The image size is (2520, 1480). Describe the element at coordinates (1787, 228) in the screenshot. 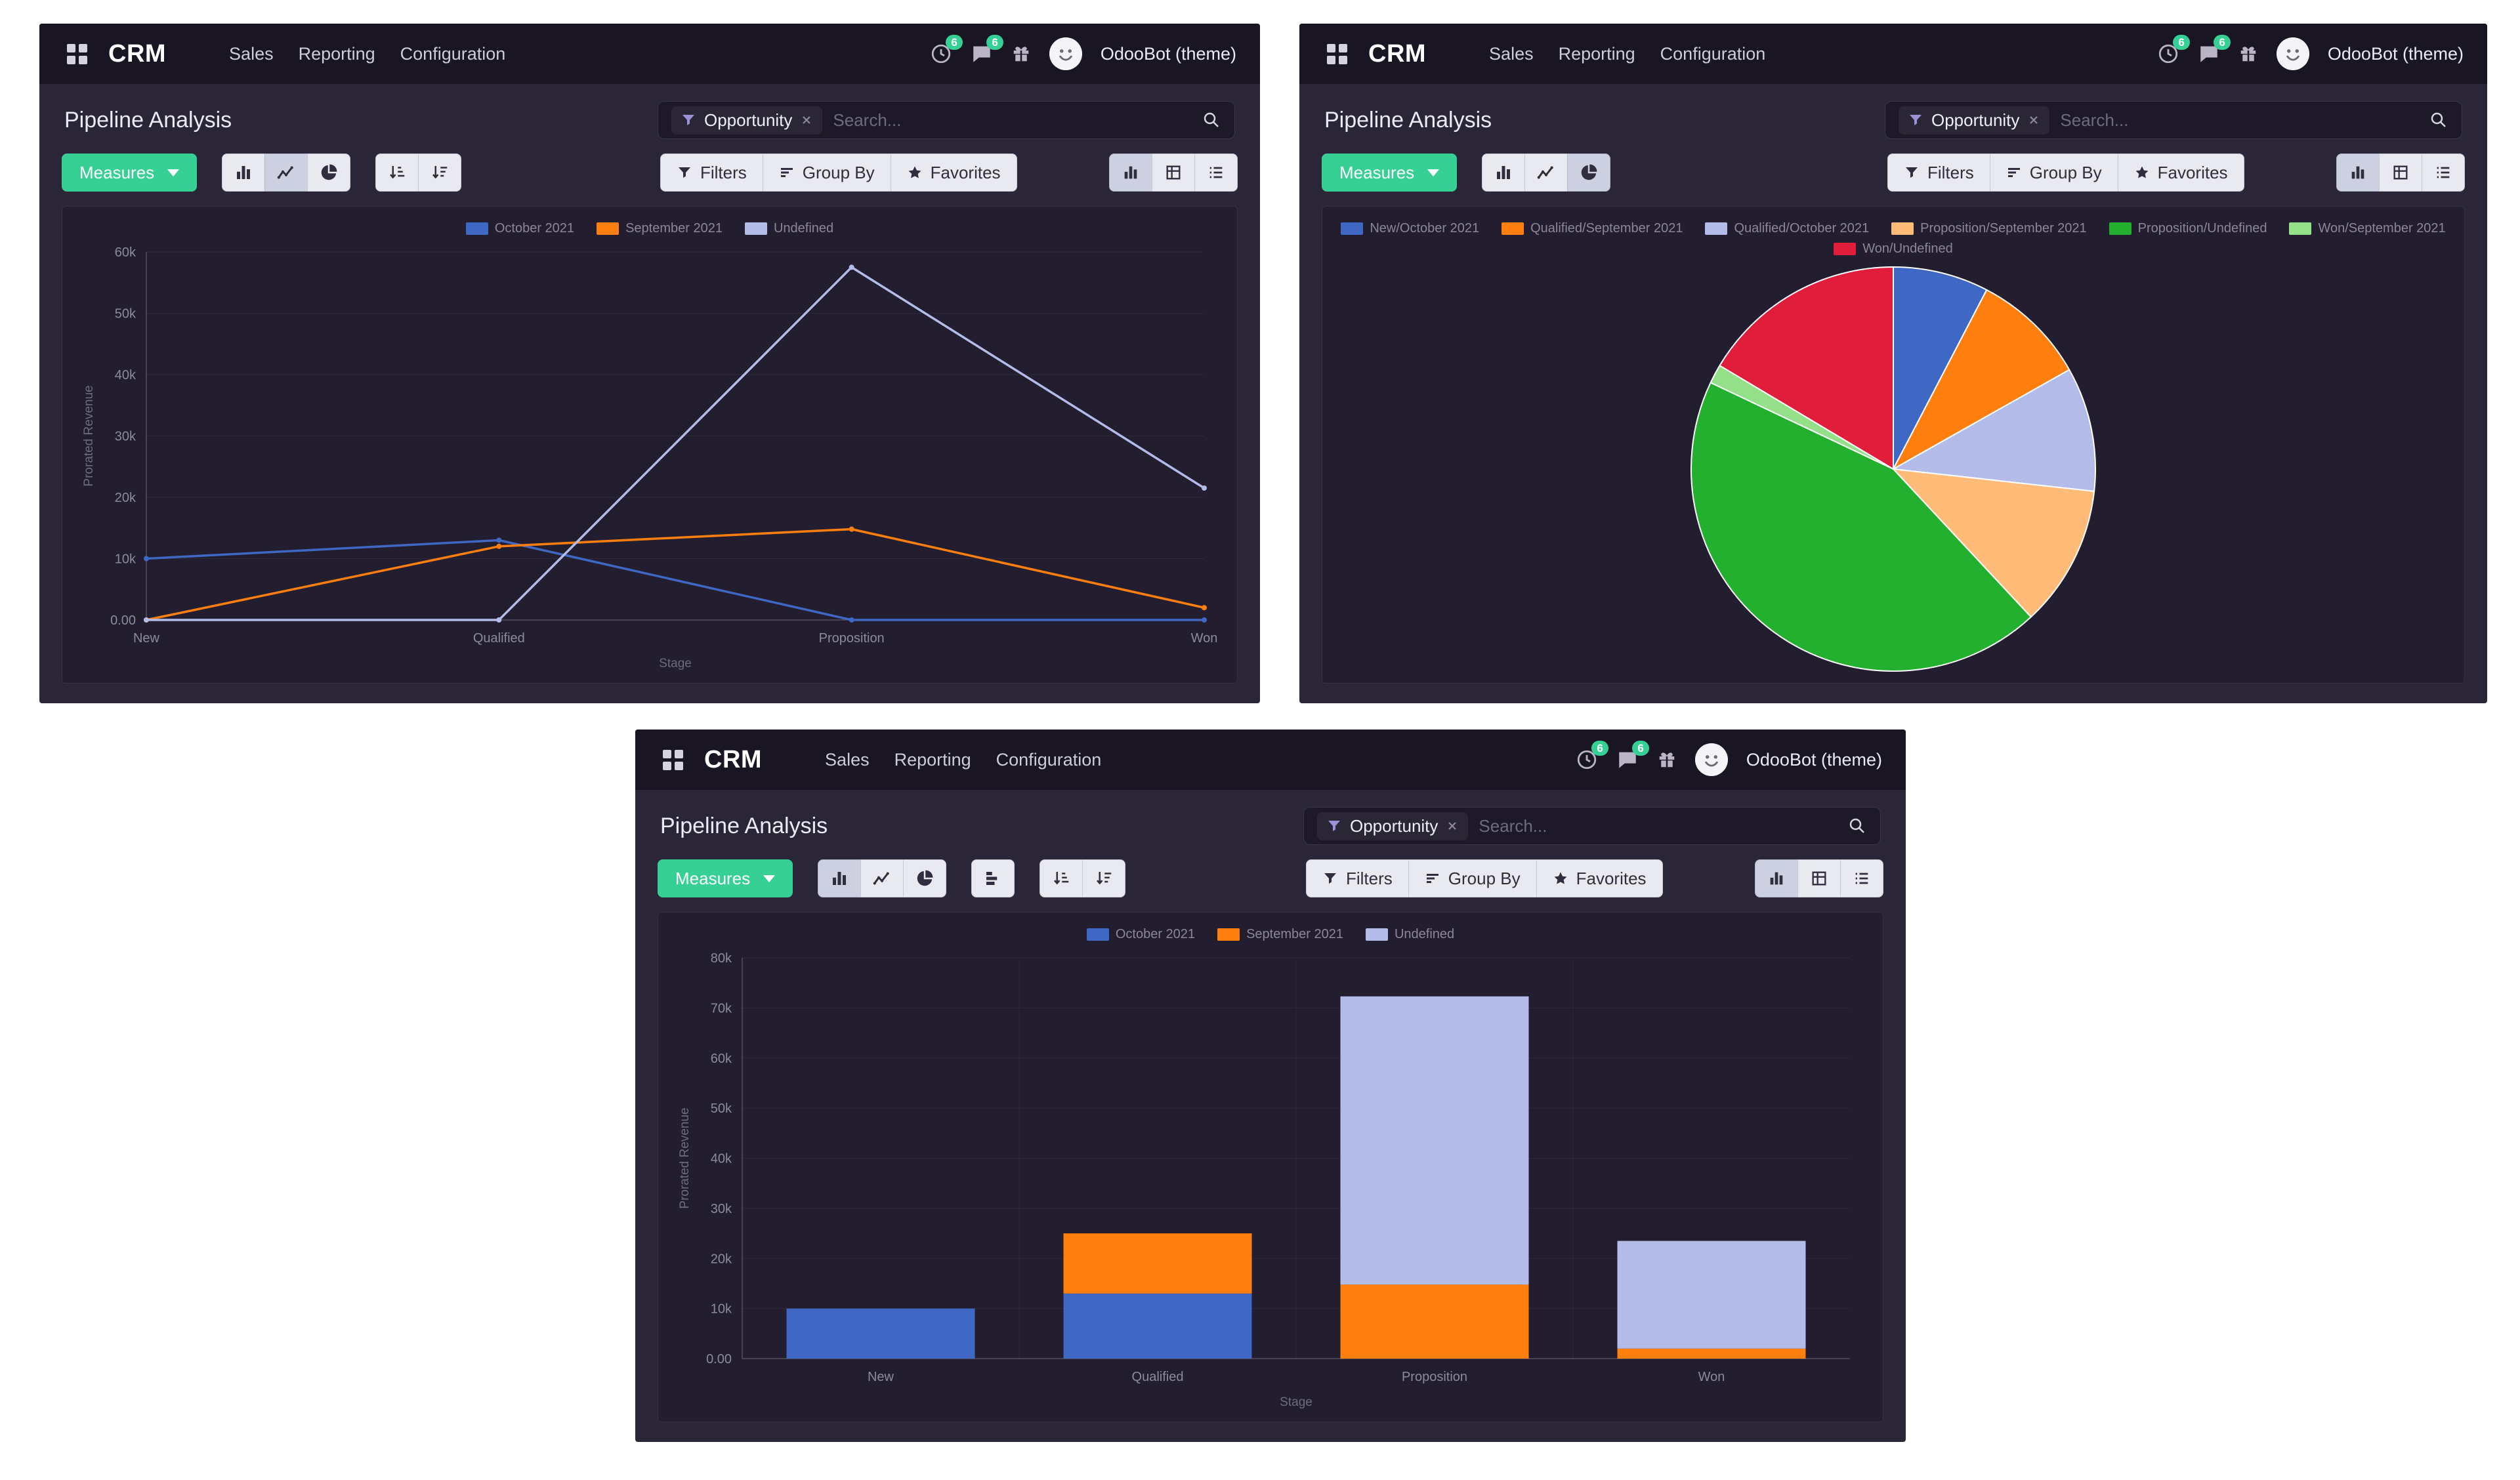

I see `legend-item: Qualified/October 2021` at that location.